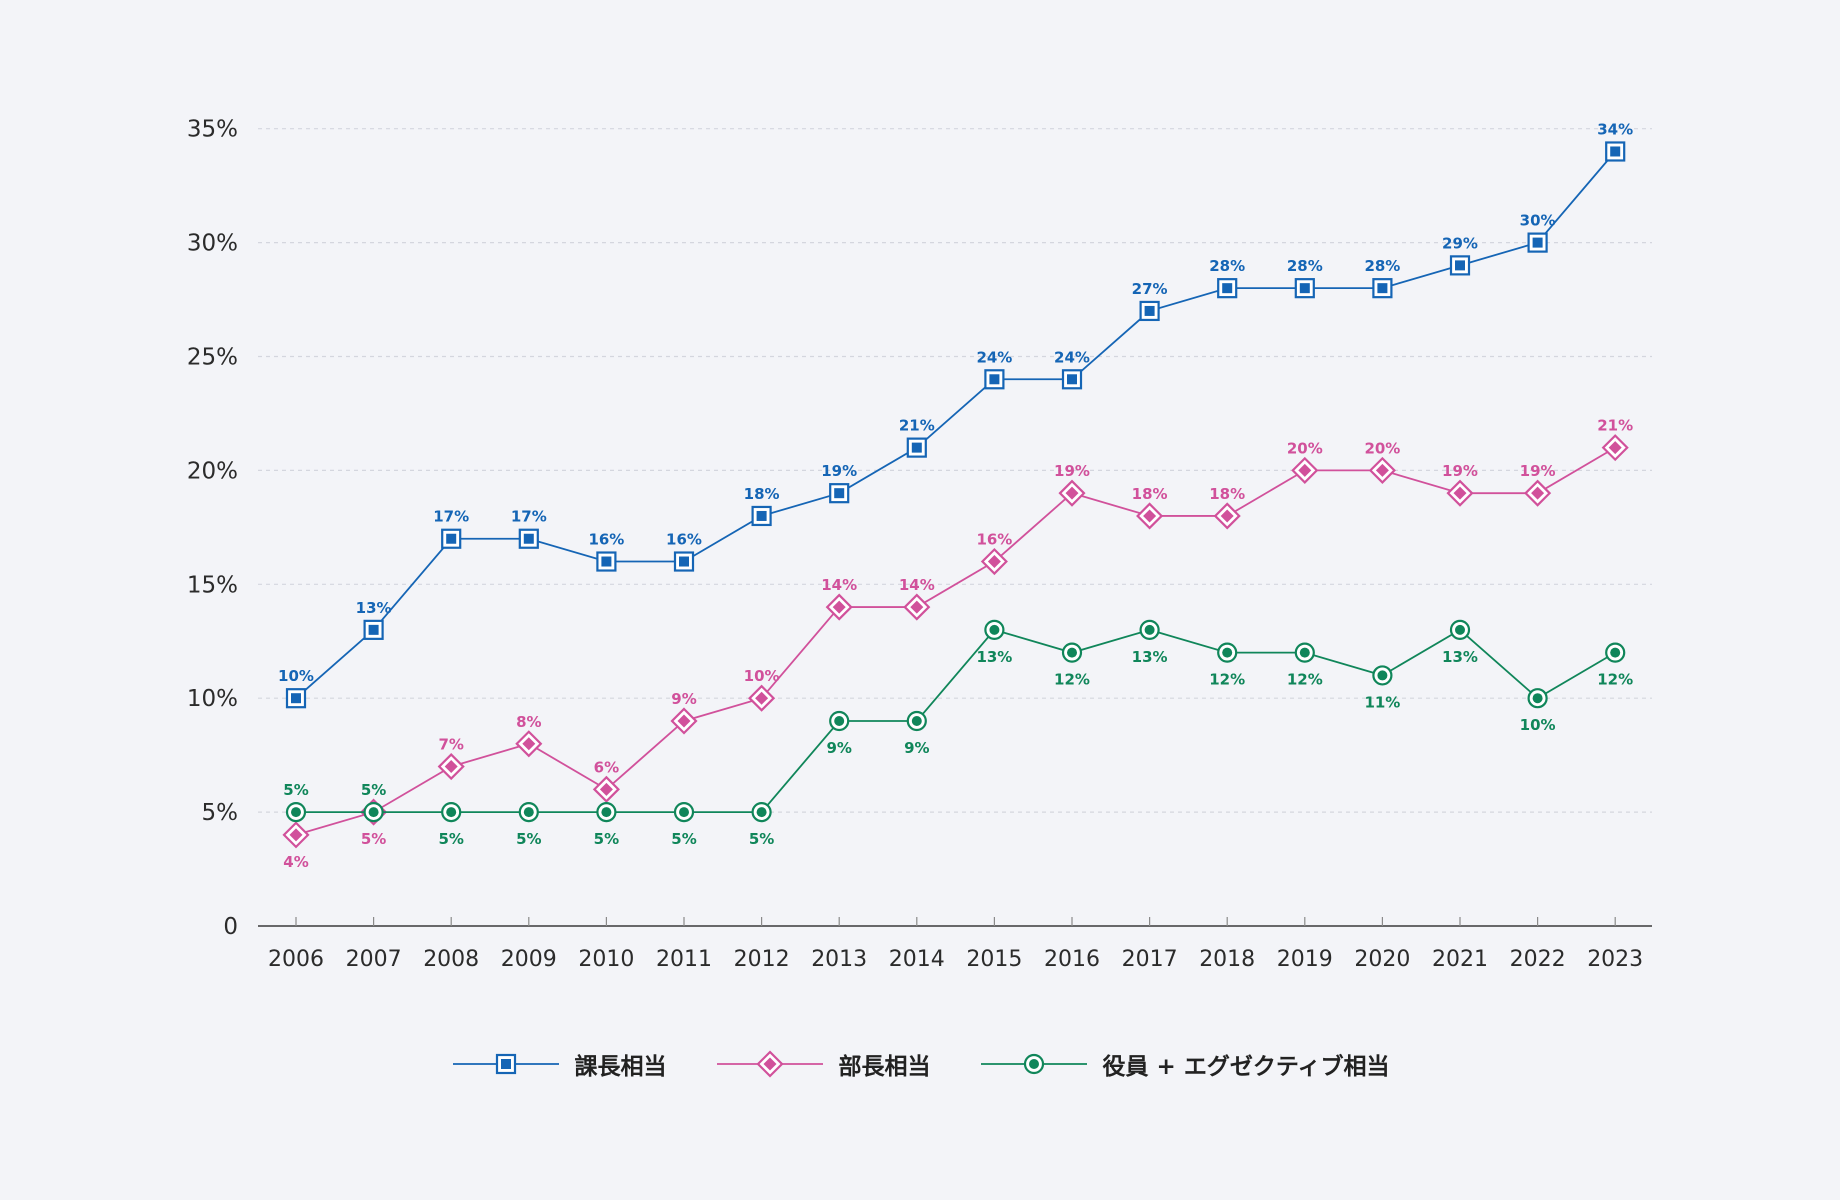 This screenshot has height=1200, width=1840. I want to click on y-tick-label: 25%, so click(212, 358).